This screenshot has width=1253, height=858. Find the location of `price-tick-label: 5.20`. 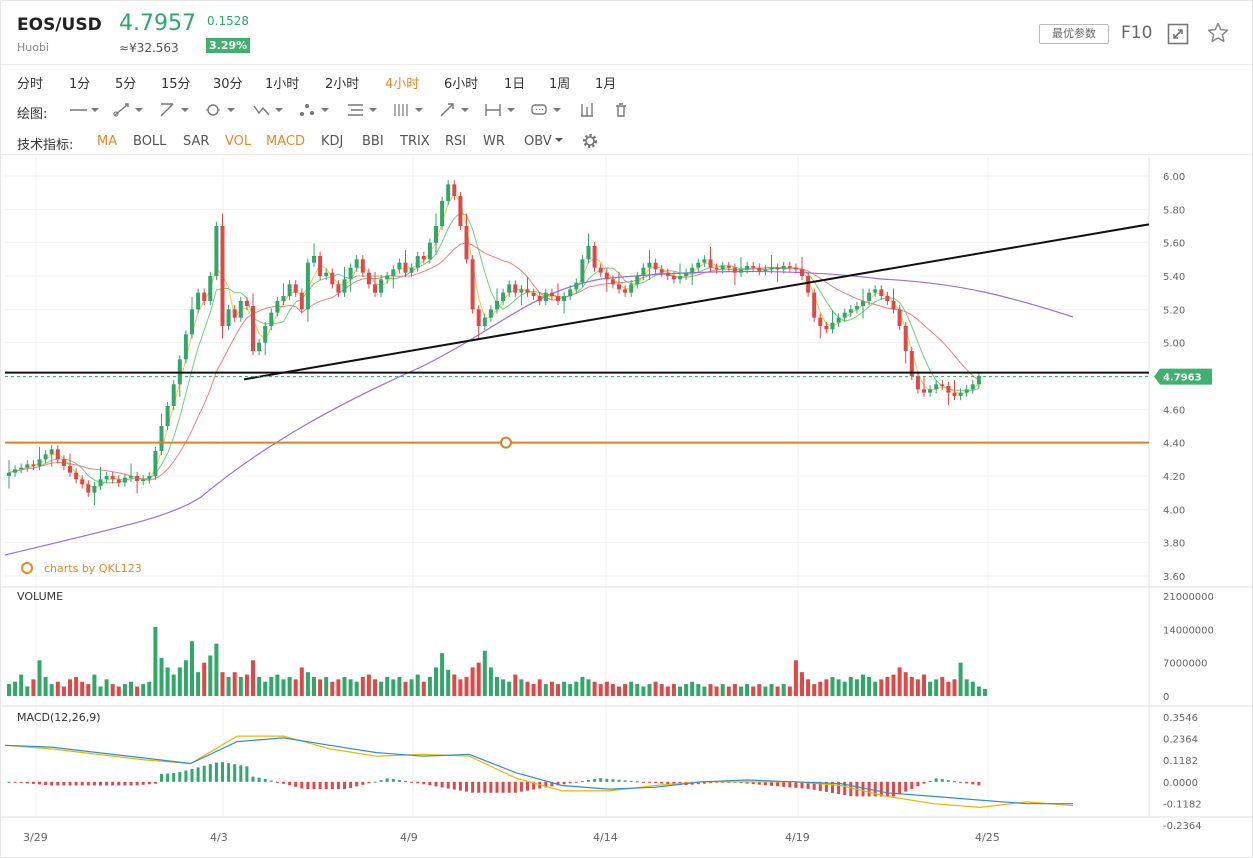

price-tick-label: 5.20 is located at coordinates (1174, 310).